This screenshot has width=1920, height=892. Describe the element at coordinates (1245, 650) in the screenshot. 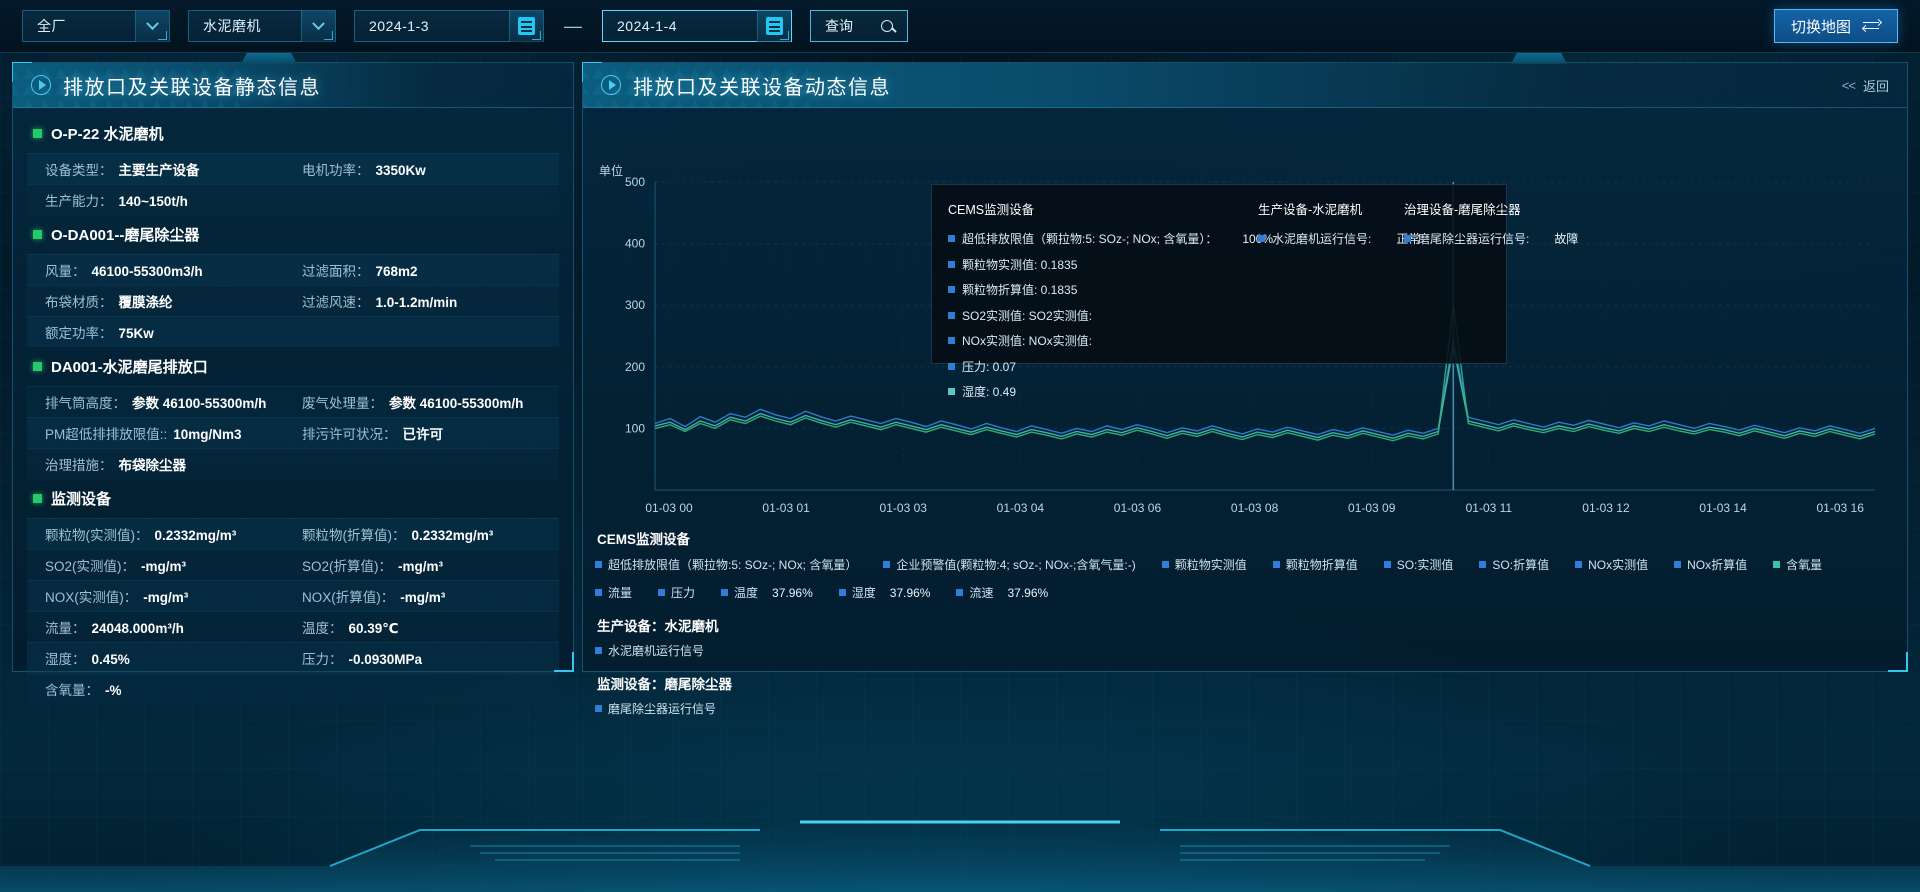

I see `legend-items: 水泥磨机运行信号` at that location.